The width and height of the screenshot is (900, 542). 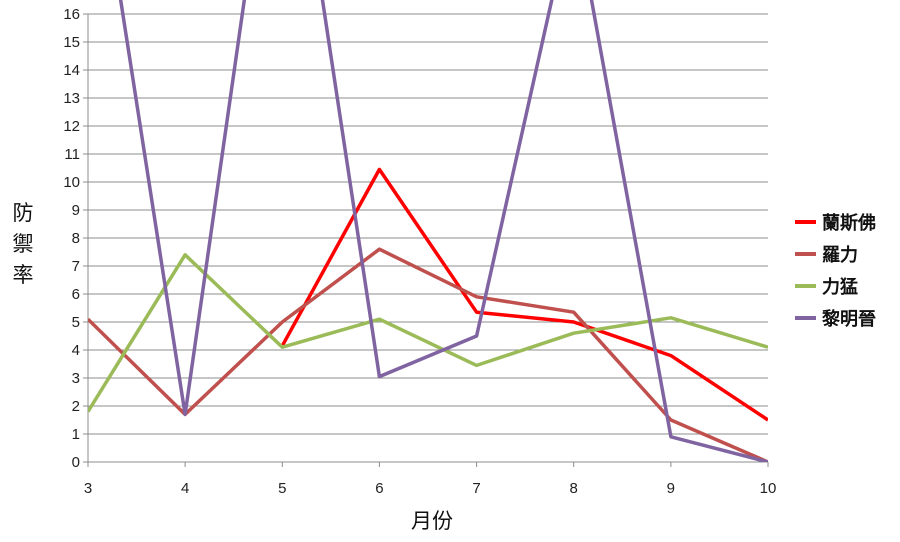 I want to click on x-tick-label: 9, so click(x=671, y=488).